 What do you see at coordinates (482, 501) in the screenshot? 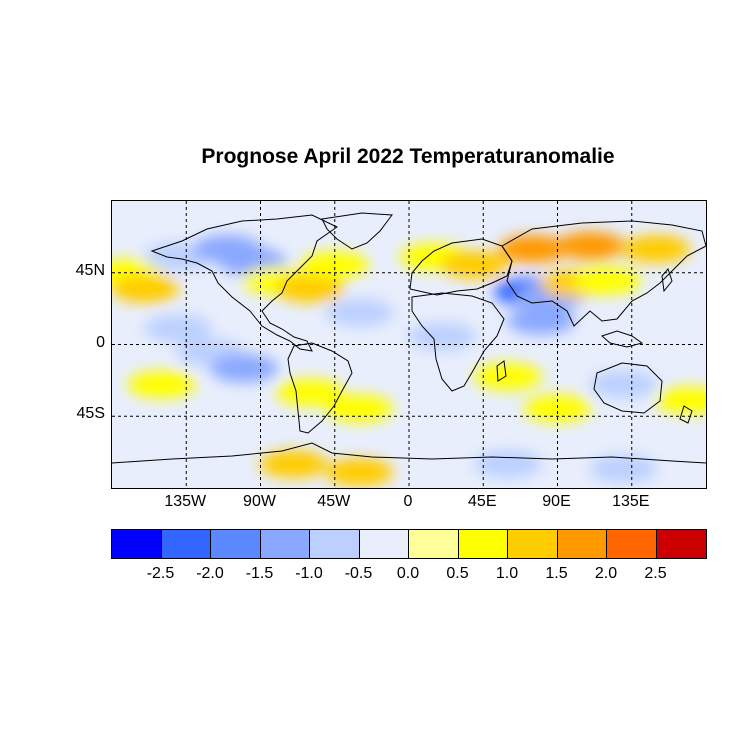
I see `lon-label: 45E` at bounding box center [482, 501].